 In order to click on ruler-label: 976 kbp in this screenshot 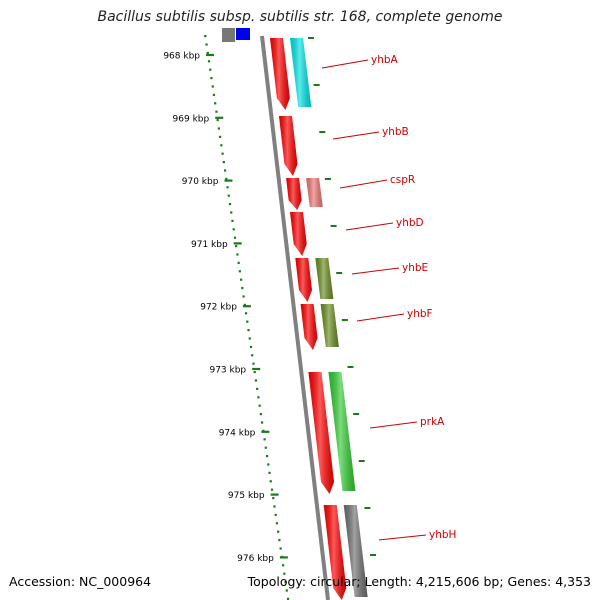, I will do `click(255, 559)`.